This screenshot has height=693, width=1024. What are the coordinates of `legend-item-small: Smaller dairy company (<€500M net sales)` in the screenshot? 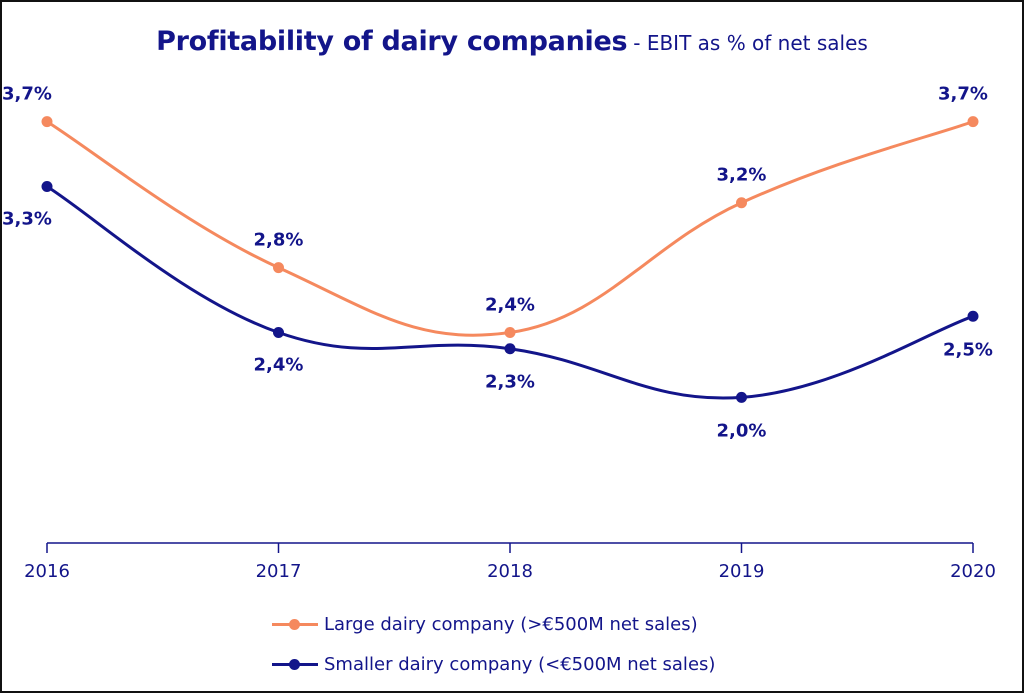 It's located at (493, 664).